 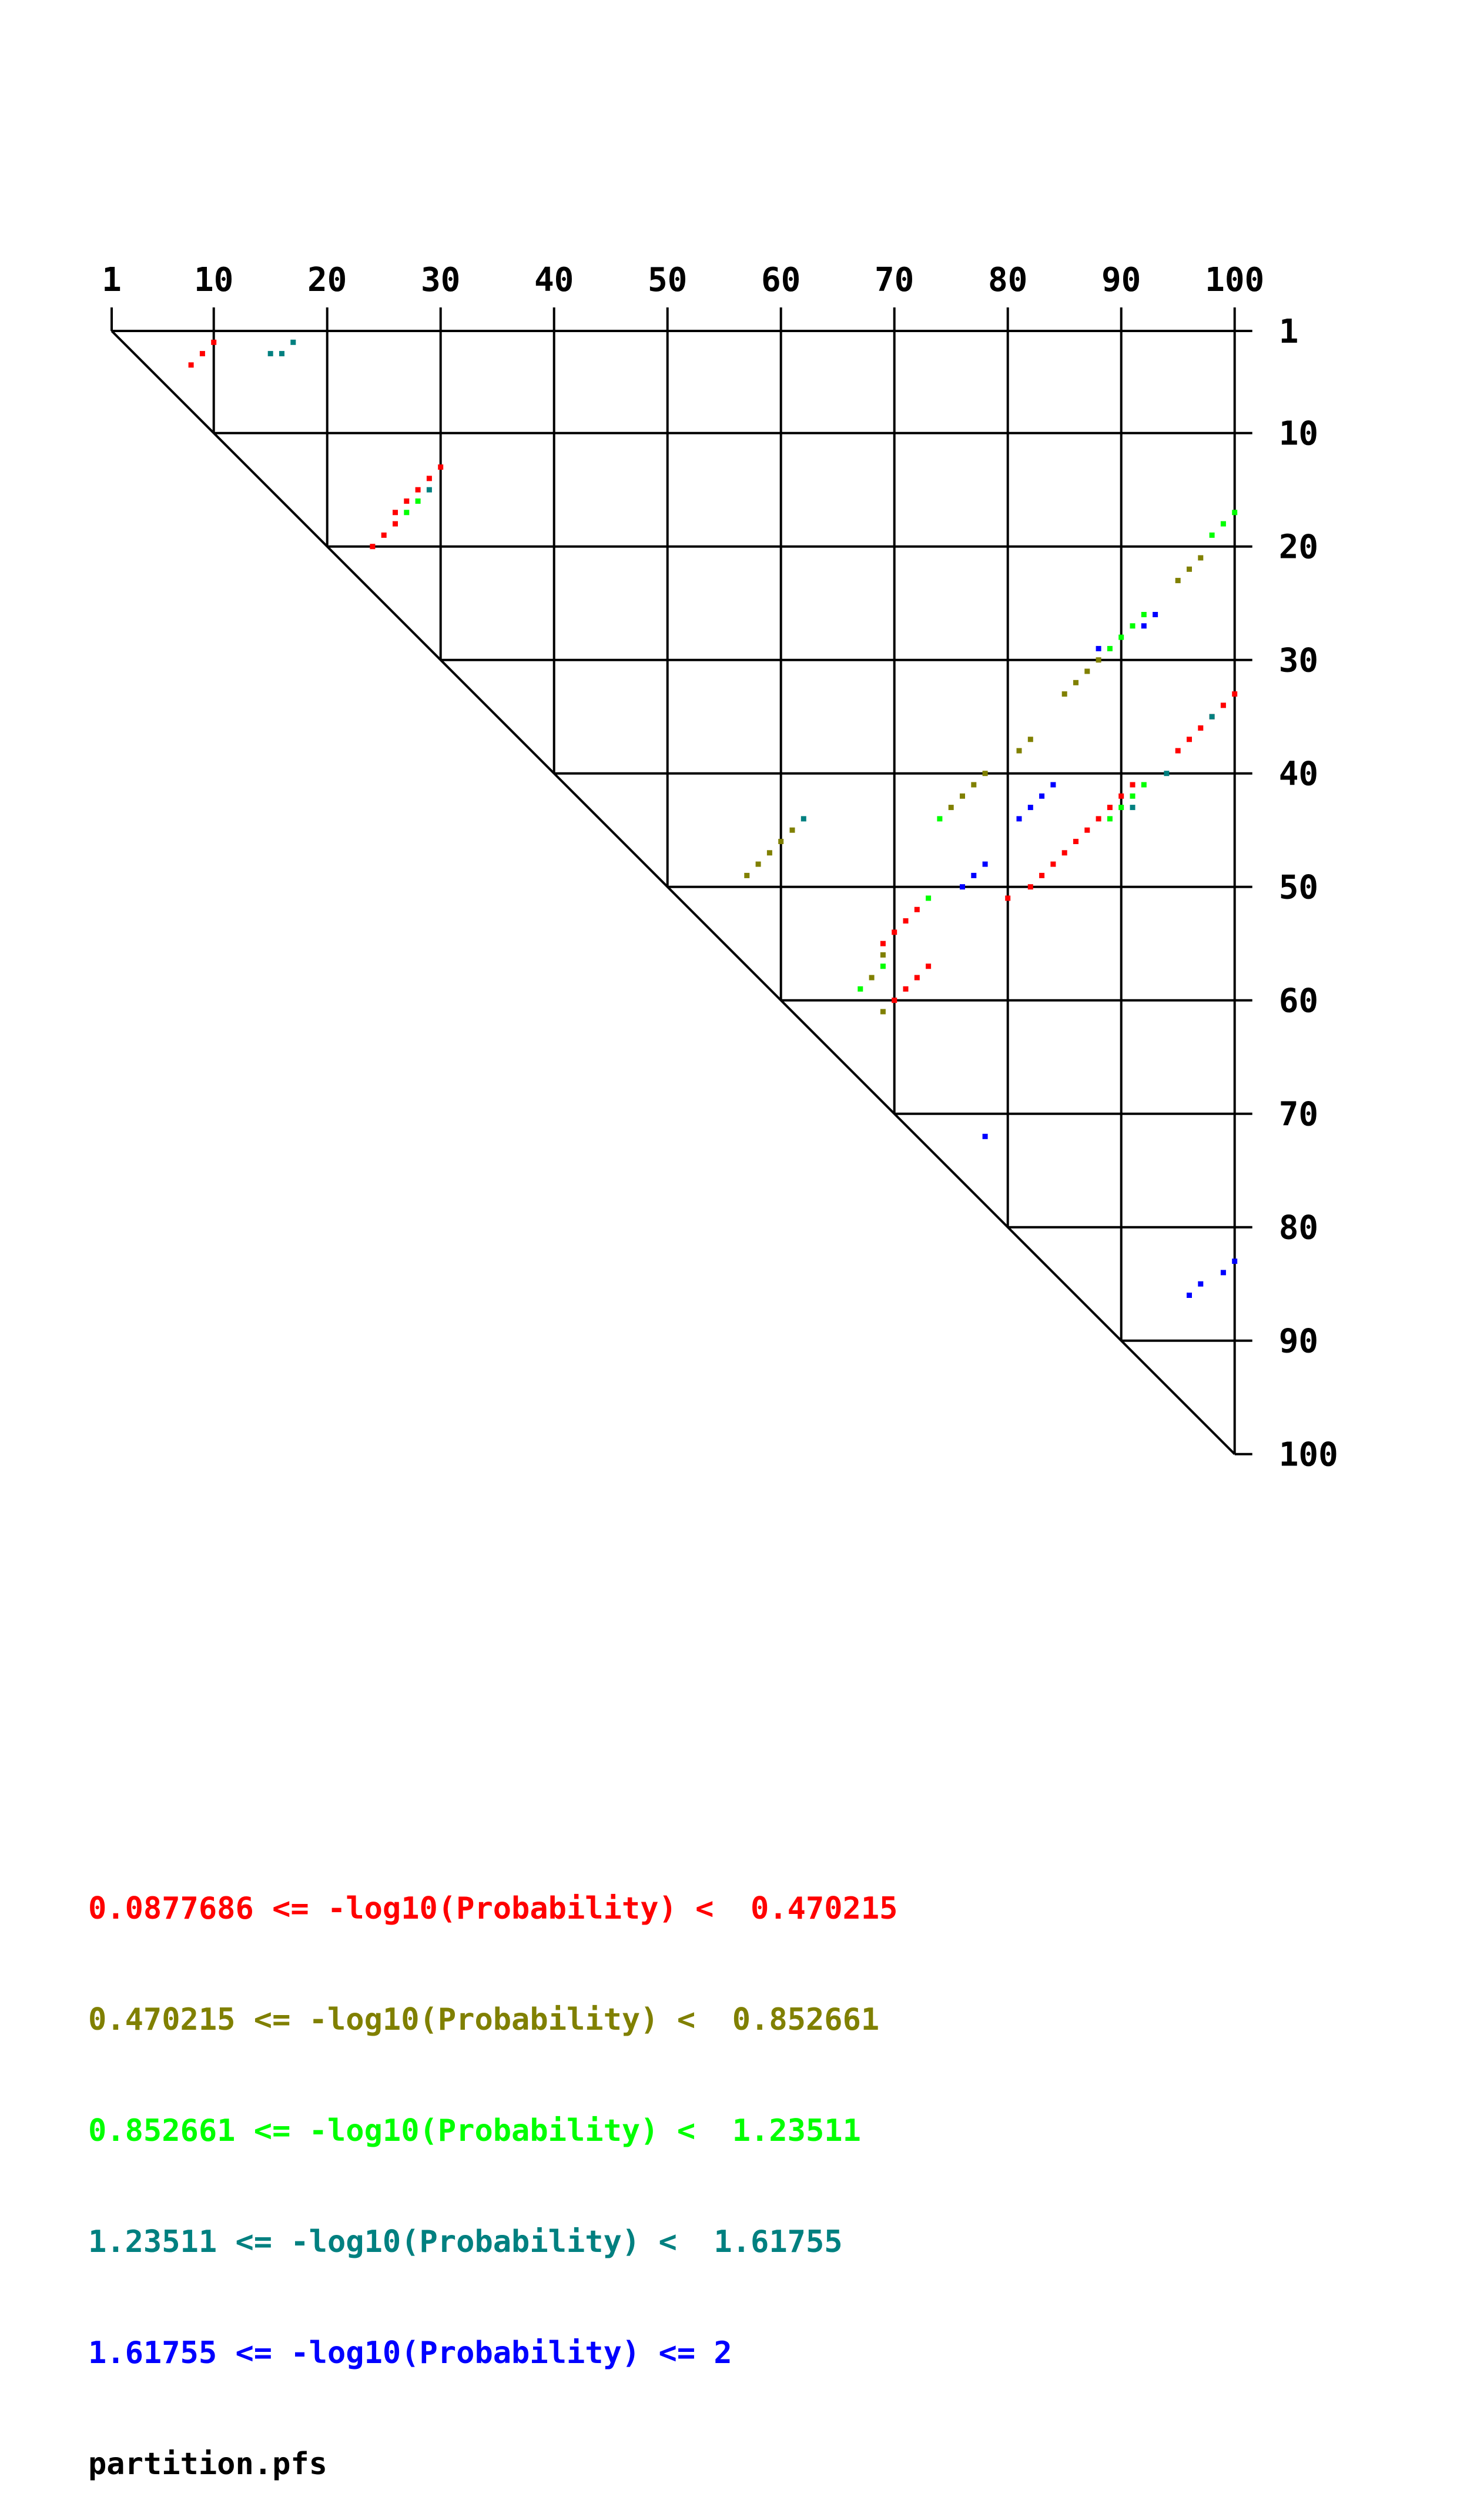 What do you see at coordinates (1121, 280) in the screenshot?
I see `x-tick-label-90: 90` at bounding box center [1121, 280].